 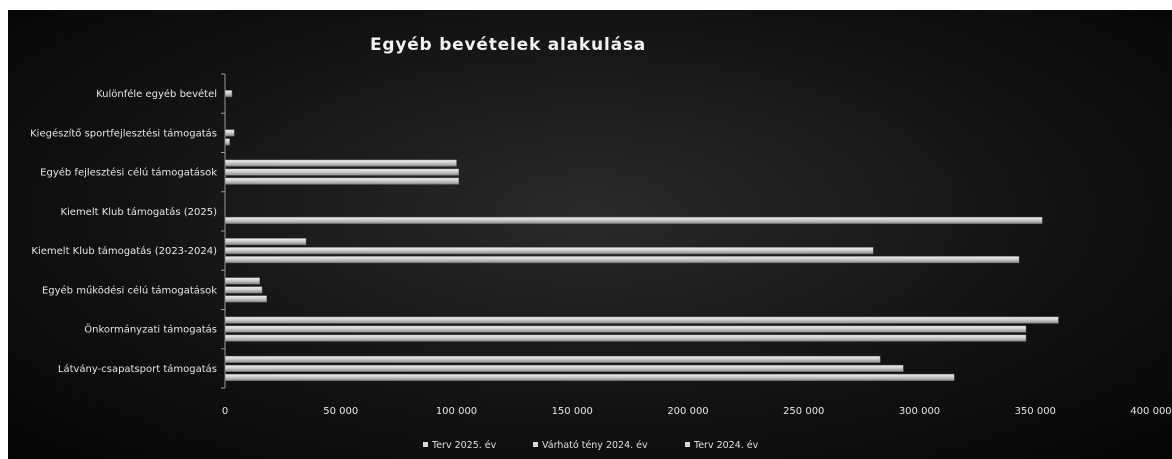 I want to click on x-tick-label: 400 000, so click(x=1150, y=411).